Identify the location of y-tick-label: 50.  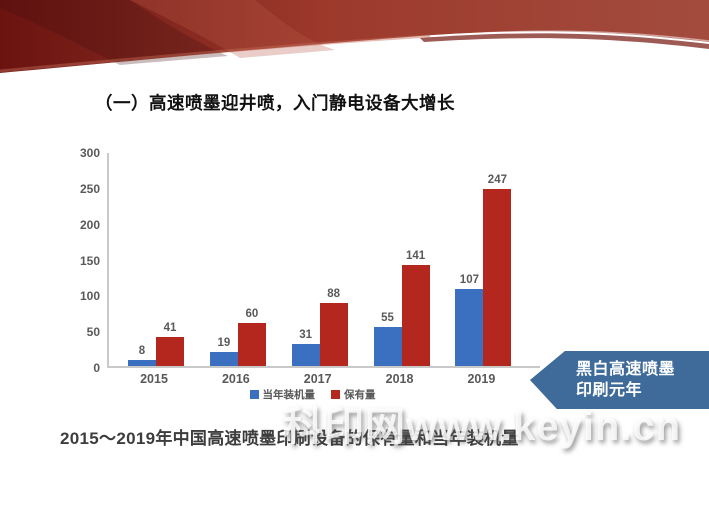
(93, 332).